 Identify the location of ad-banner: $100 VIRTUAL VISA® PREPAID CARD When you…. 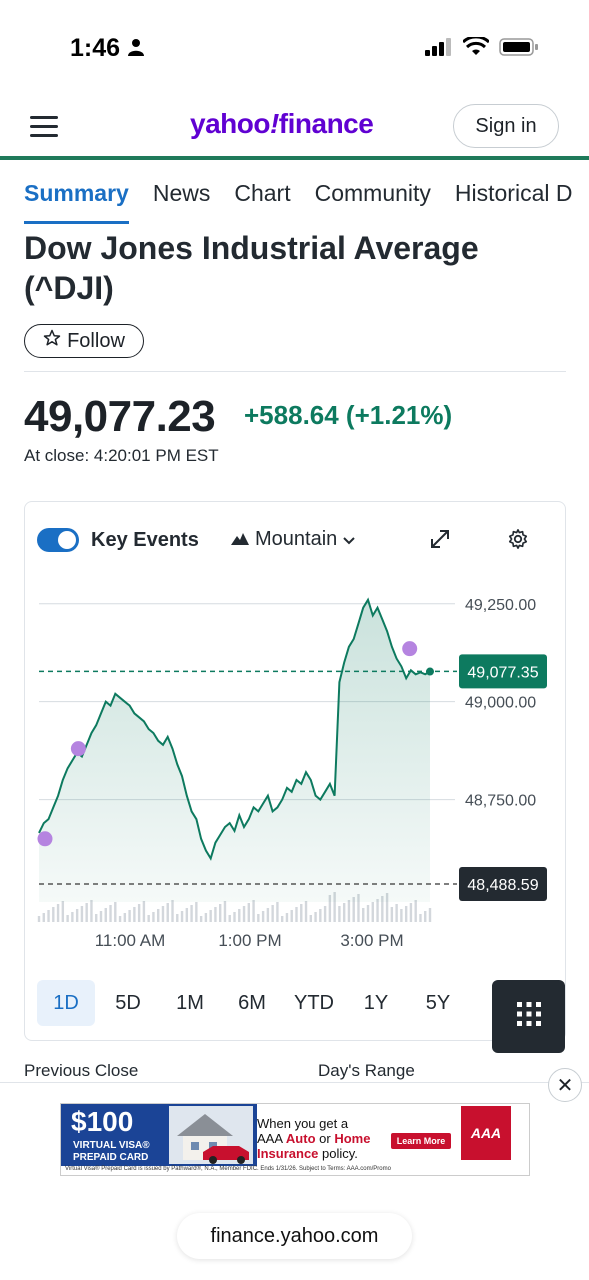
(295, 1139).